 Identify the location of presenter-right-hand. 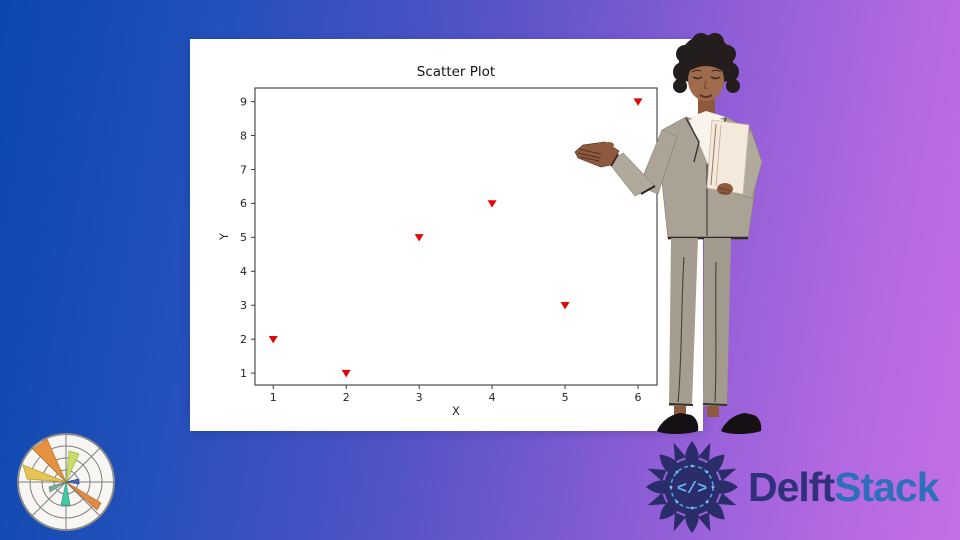
(597, 154).